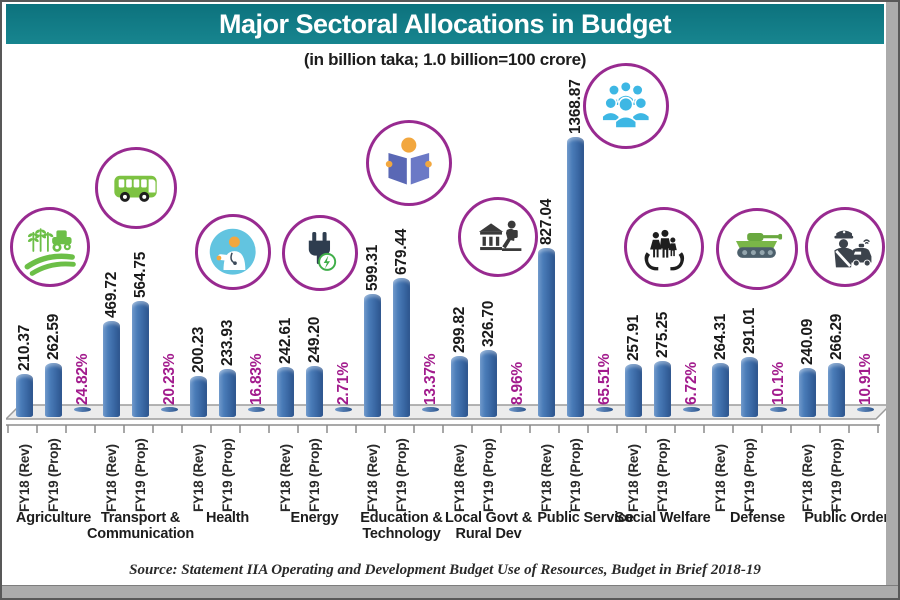 The width and height of the screenshot is (900, 600). What do you see at coordinates (450, 591) in the screenshot?
I see `frame-bottom-band` at bounding box center [450, 591].